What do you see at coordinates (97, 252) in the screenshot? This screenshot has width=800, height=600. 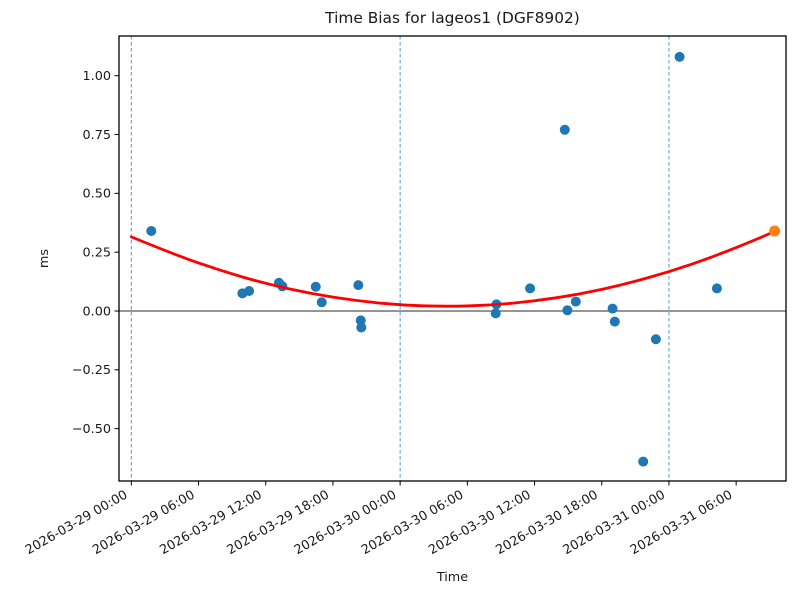 I see `y-tick-label: 0.25` at bounding box center [97, 252].